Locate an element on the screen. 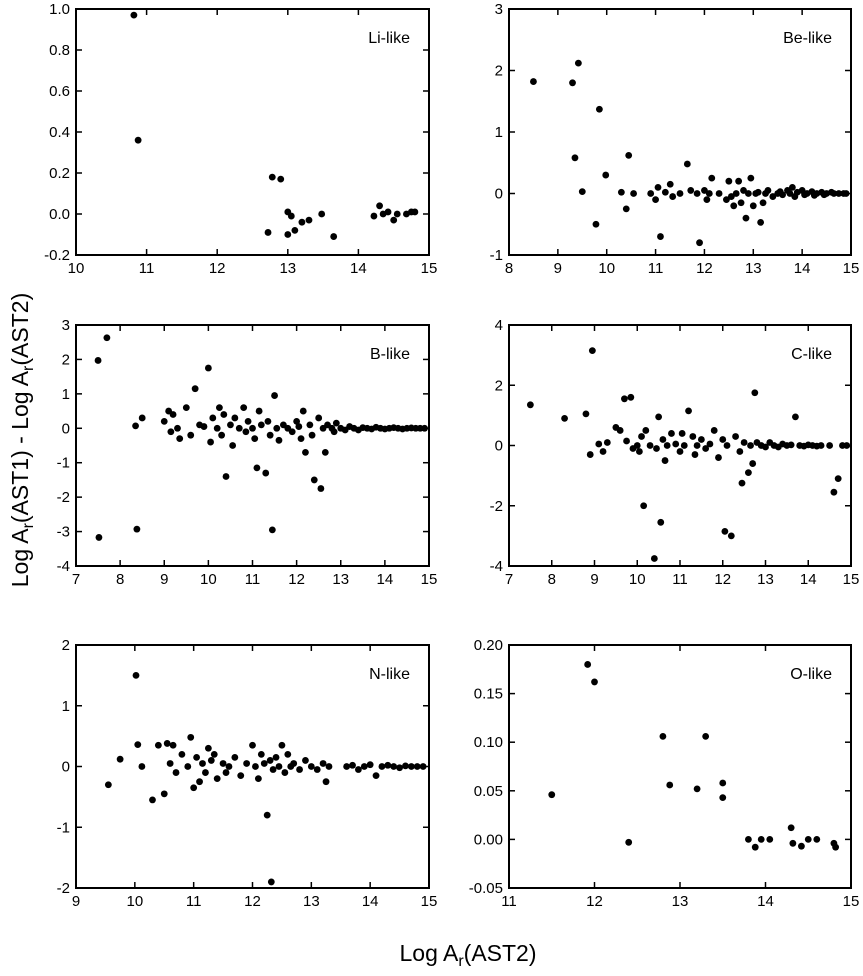 The image size is (863, 976). y-tick-label: -0.05 is located at coordinates (486, 888).